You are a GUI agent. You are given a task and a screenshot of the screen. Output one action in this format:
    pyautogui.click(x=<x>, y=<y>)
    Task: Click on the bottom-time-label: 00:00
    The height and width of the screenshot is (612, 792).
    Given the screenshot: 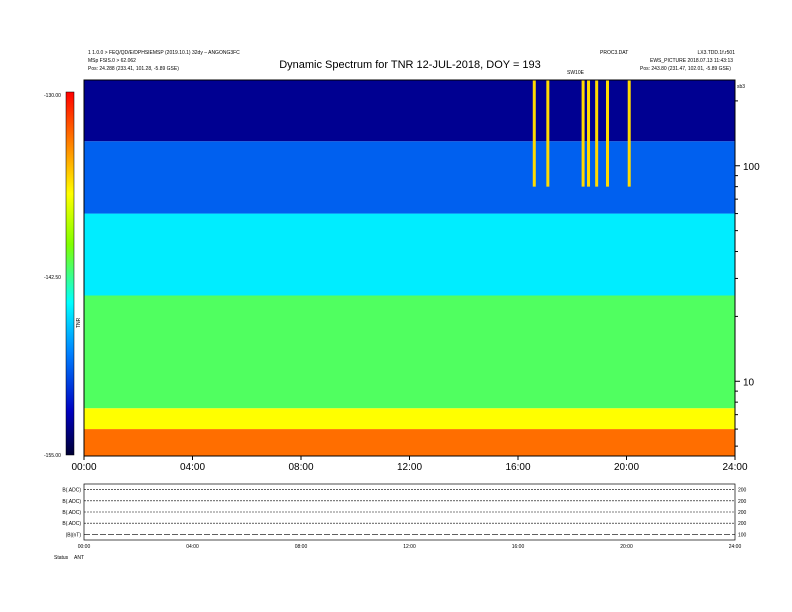 What is the action you would take?
    pyautogui.click(x=84, y=547)
    